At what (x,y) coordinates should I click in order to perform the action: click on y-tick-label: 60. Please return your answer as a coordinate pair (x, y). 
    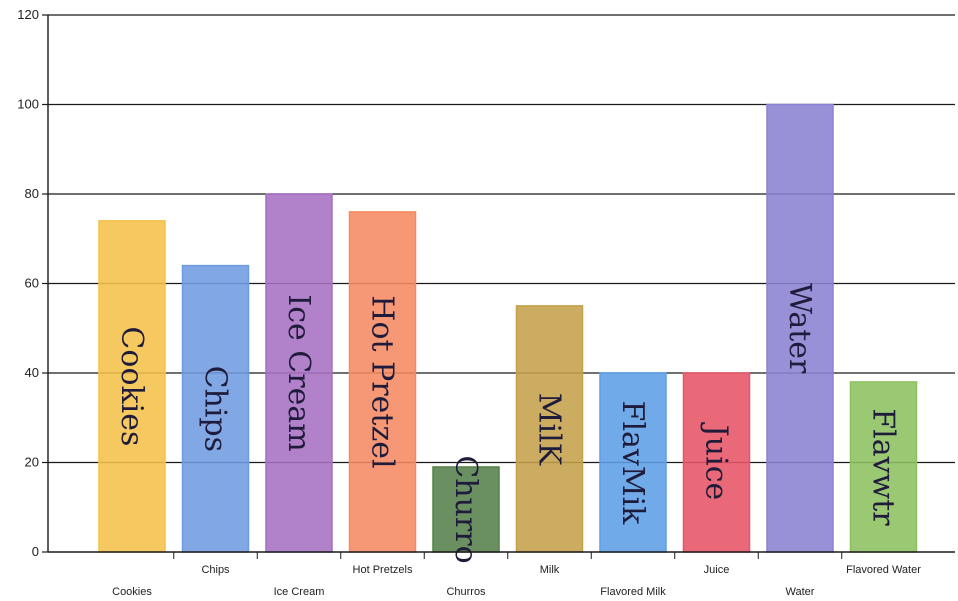
    Looking at the image, I should click on (32, 283).